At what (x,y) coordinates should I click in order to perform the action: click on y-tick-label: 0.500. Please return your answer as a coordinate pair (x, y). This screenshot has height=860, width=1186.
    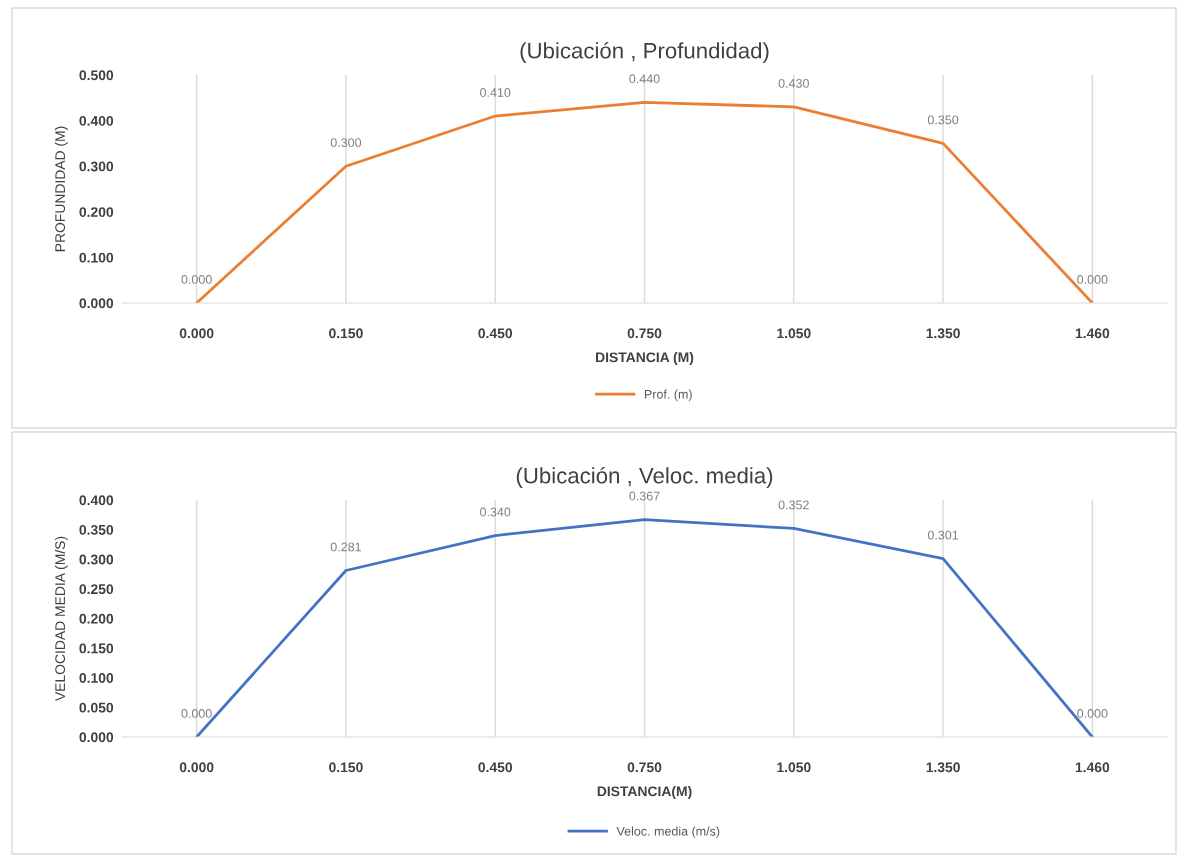
    Looking at the image, I should click on (96, 75).